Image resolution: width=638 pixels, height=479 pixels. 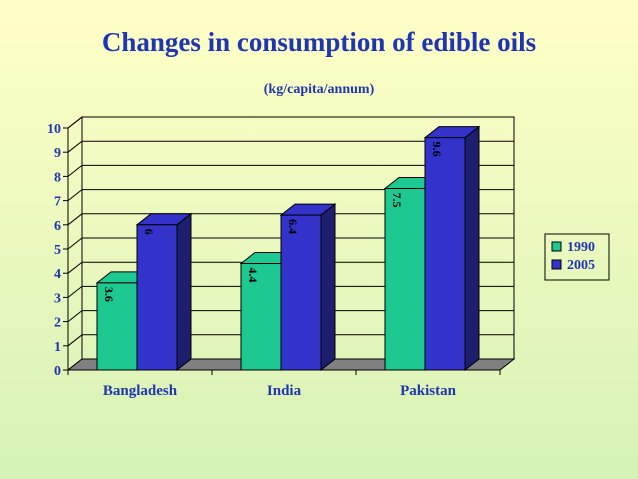 I want to click on y-tick-label: 9, so click(x=57, y=153).